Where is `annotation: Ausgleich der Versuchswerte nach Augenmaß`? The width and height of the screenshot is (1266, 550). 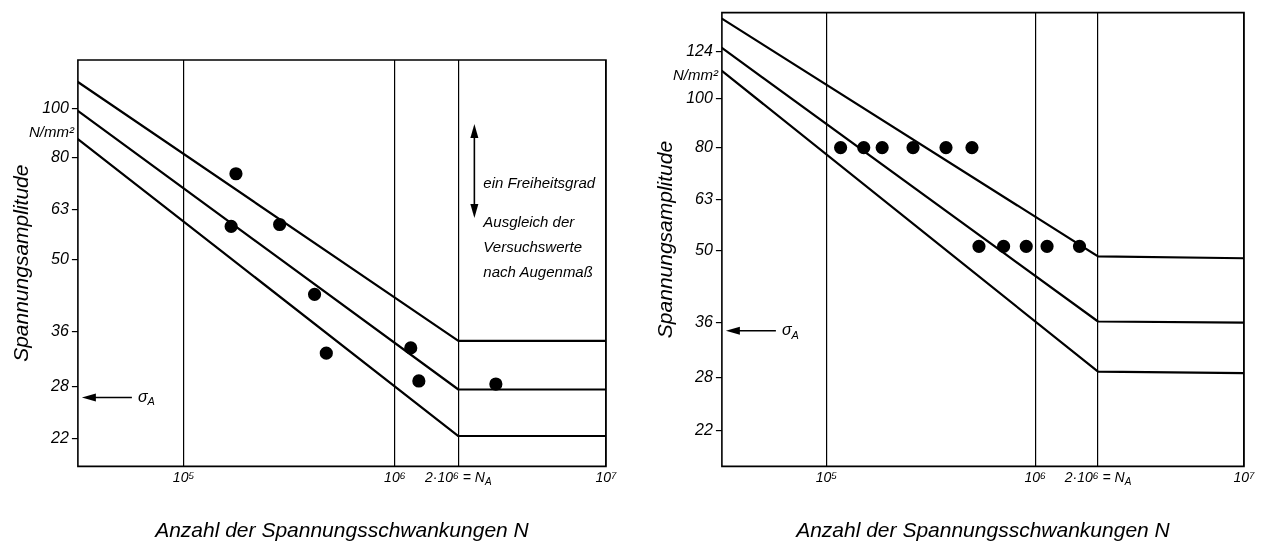
annotation: Ausgleich der Versuchswerte nach Augenmaß is located at coordinates (537, 247).